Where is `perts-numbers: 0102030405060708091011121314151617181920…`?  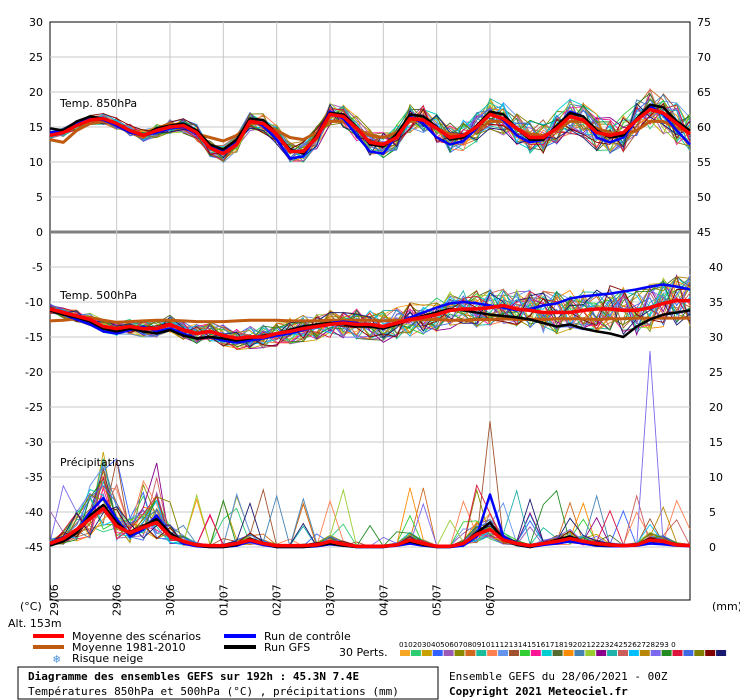 perts-numbers: 0102030405060708091011121314151617181920… is located at coordinates (537, 644).